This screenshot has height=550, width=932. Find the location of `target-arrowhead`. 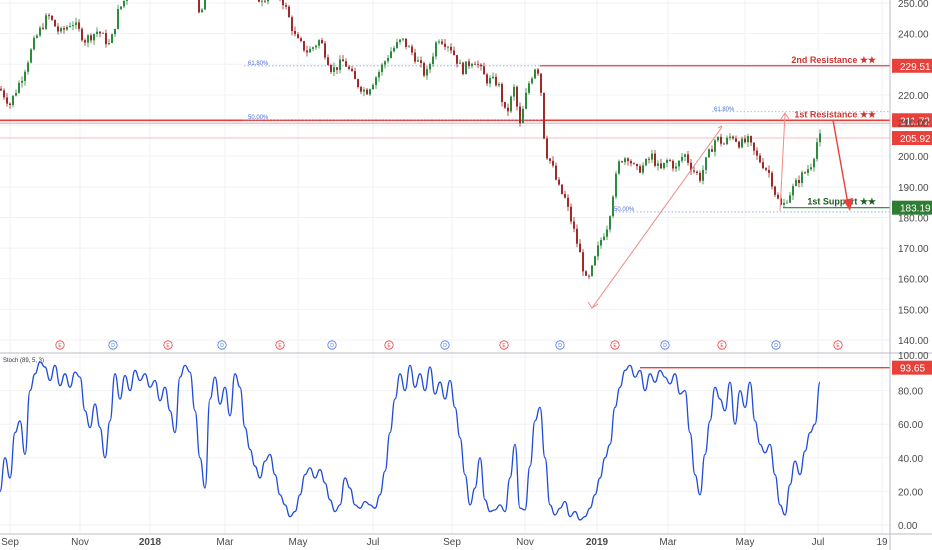

target-arrowhead is located at coordinates (848, 204).